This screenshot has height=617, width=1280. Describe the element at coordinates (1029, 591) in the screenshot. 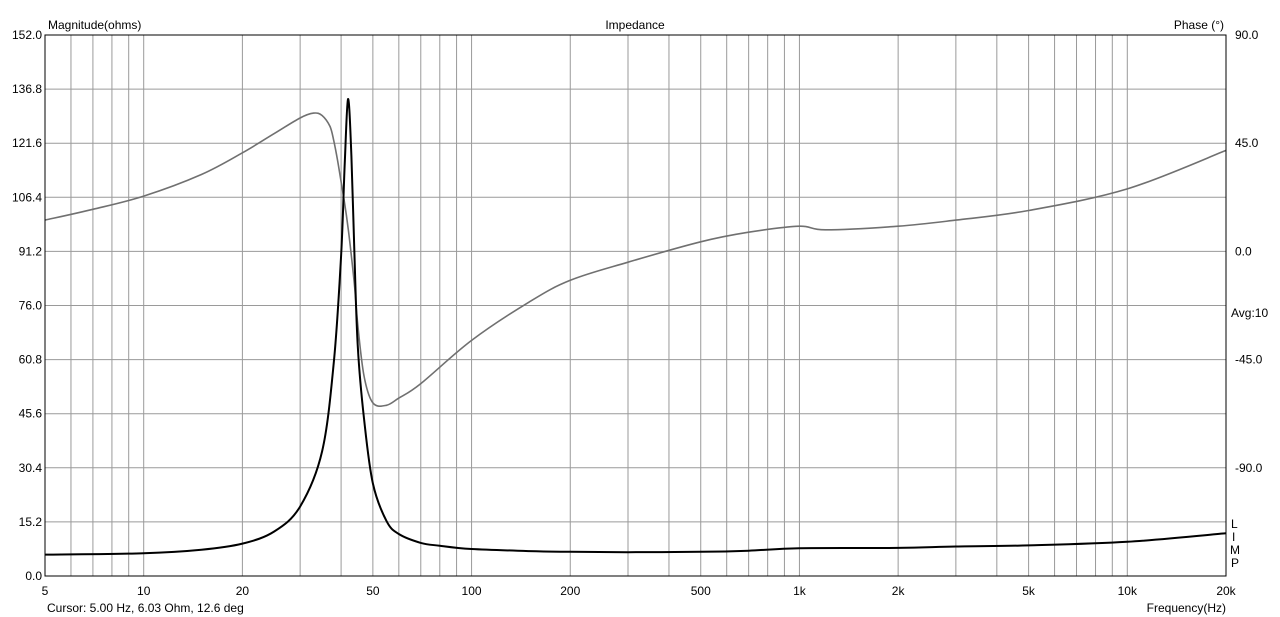

I see `x-tick-label: 5k` at that location.